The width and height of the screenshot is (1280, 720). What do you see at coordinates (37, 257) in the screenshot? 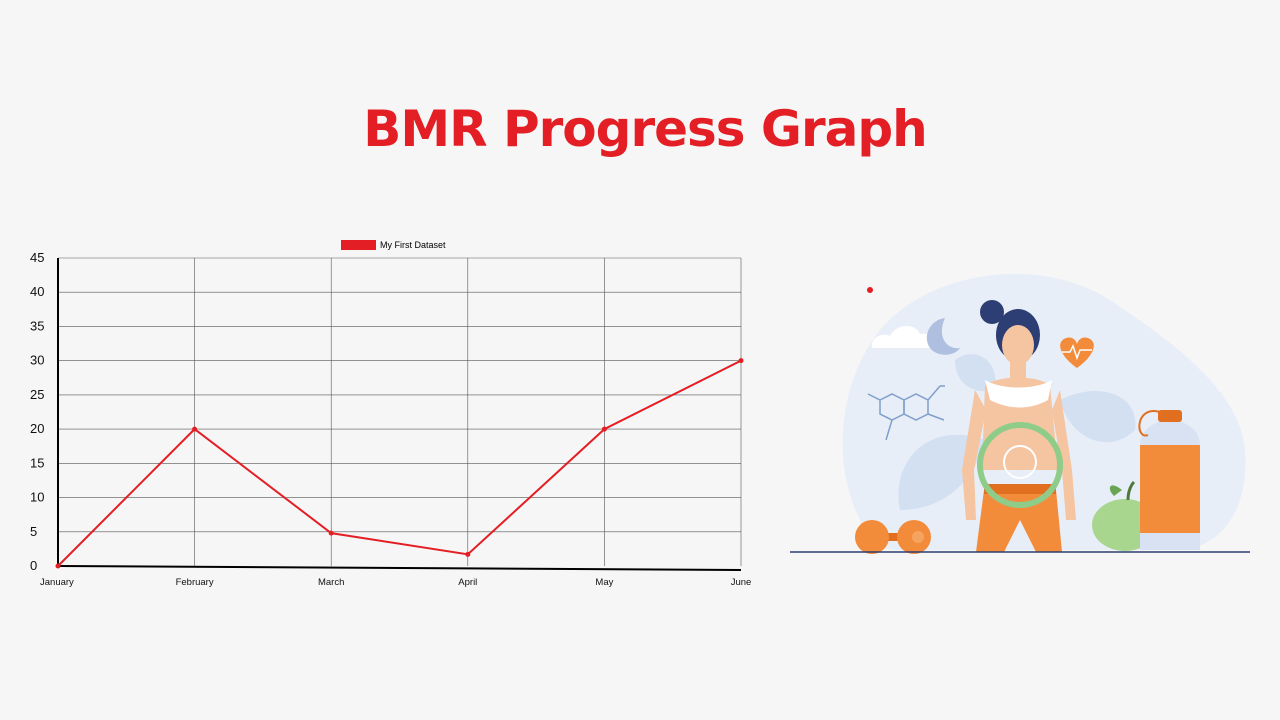
I see `y-tick-label: 45` at bounding box center [37, 257].